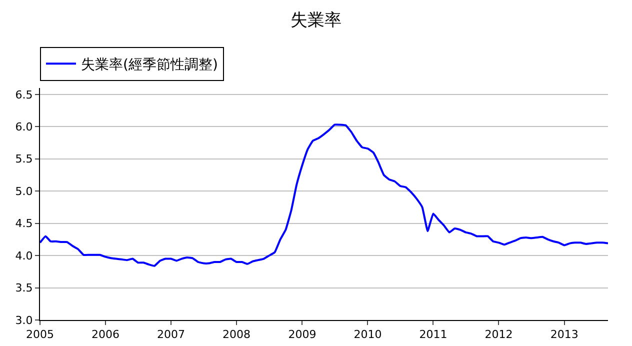  I want to click on x-tick-label: 2008, so click(236, 335).